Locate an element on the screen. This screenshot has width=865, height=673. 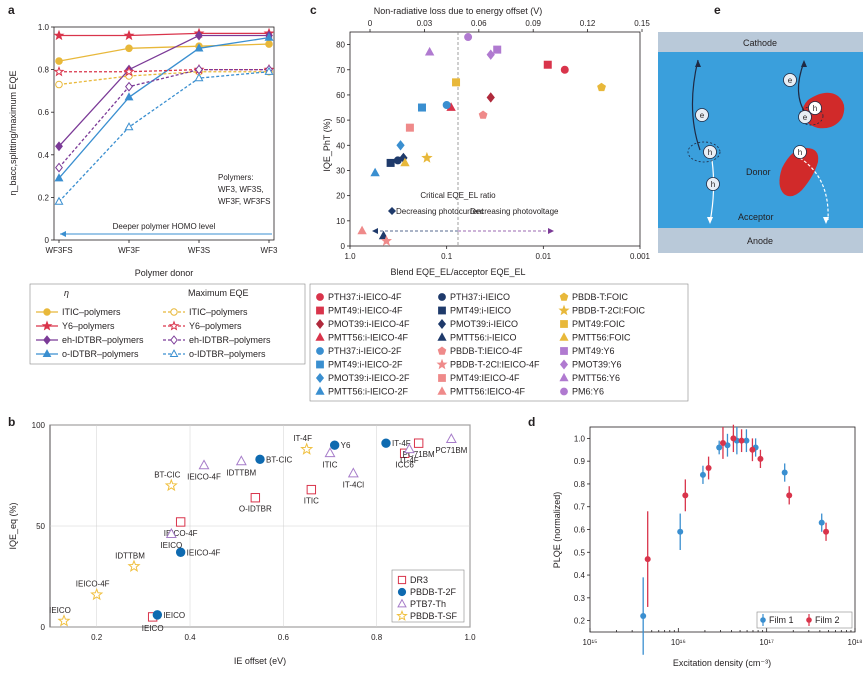
decreasing-photocurrent: Decreasing photocurrent is located at coordinates (440, 211).